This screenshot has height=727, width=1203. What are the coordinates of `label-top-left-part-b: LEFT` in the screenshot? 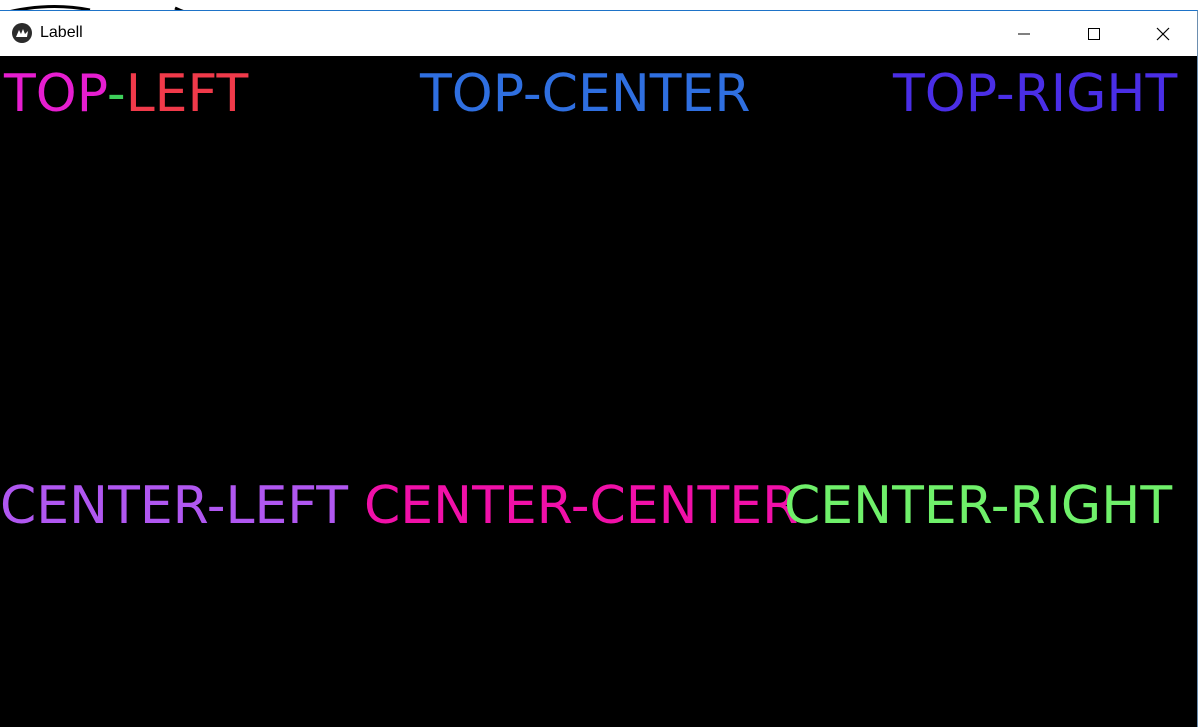 It's located at (187, 94).